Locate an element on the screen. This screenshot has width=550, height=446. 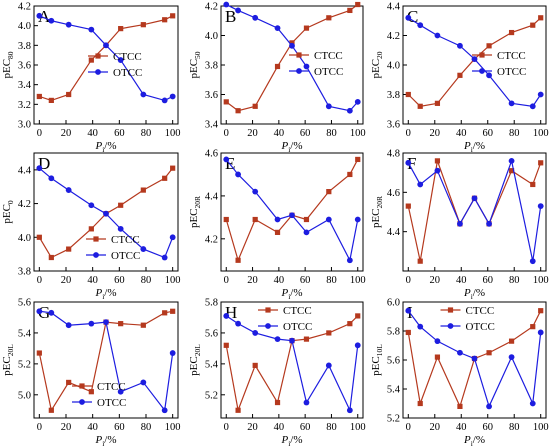
y-tick-label: 5.4 is located at coordinates (212, 364).